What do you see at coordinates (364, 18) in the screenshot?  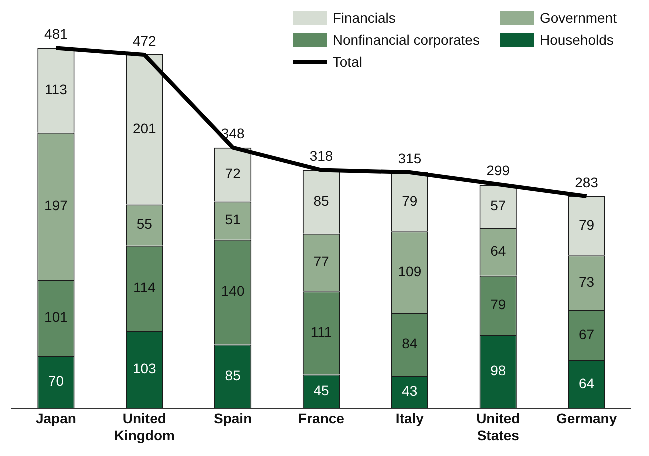 I see `legend-label: Financials` at bounding box center [364, 18].